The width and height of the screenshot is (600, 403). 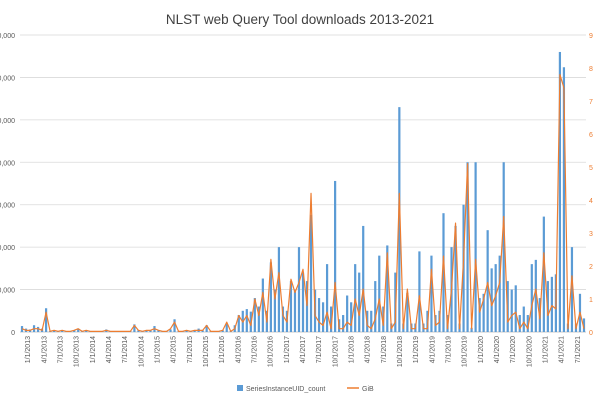 I want to click on legend-swatch-seriesinstanceuid, so click(x=240, y=388).